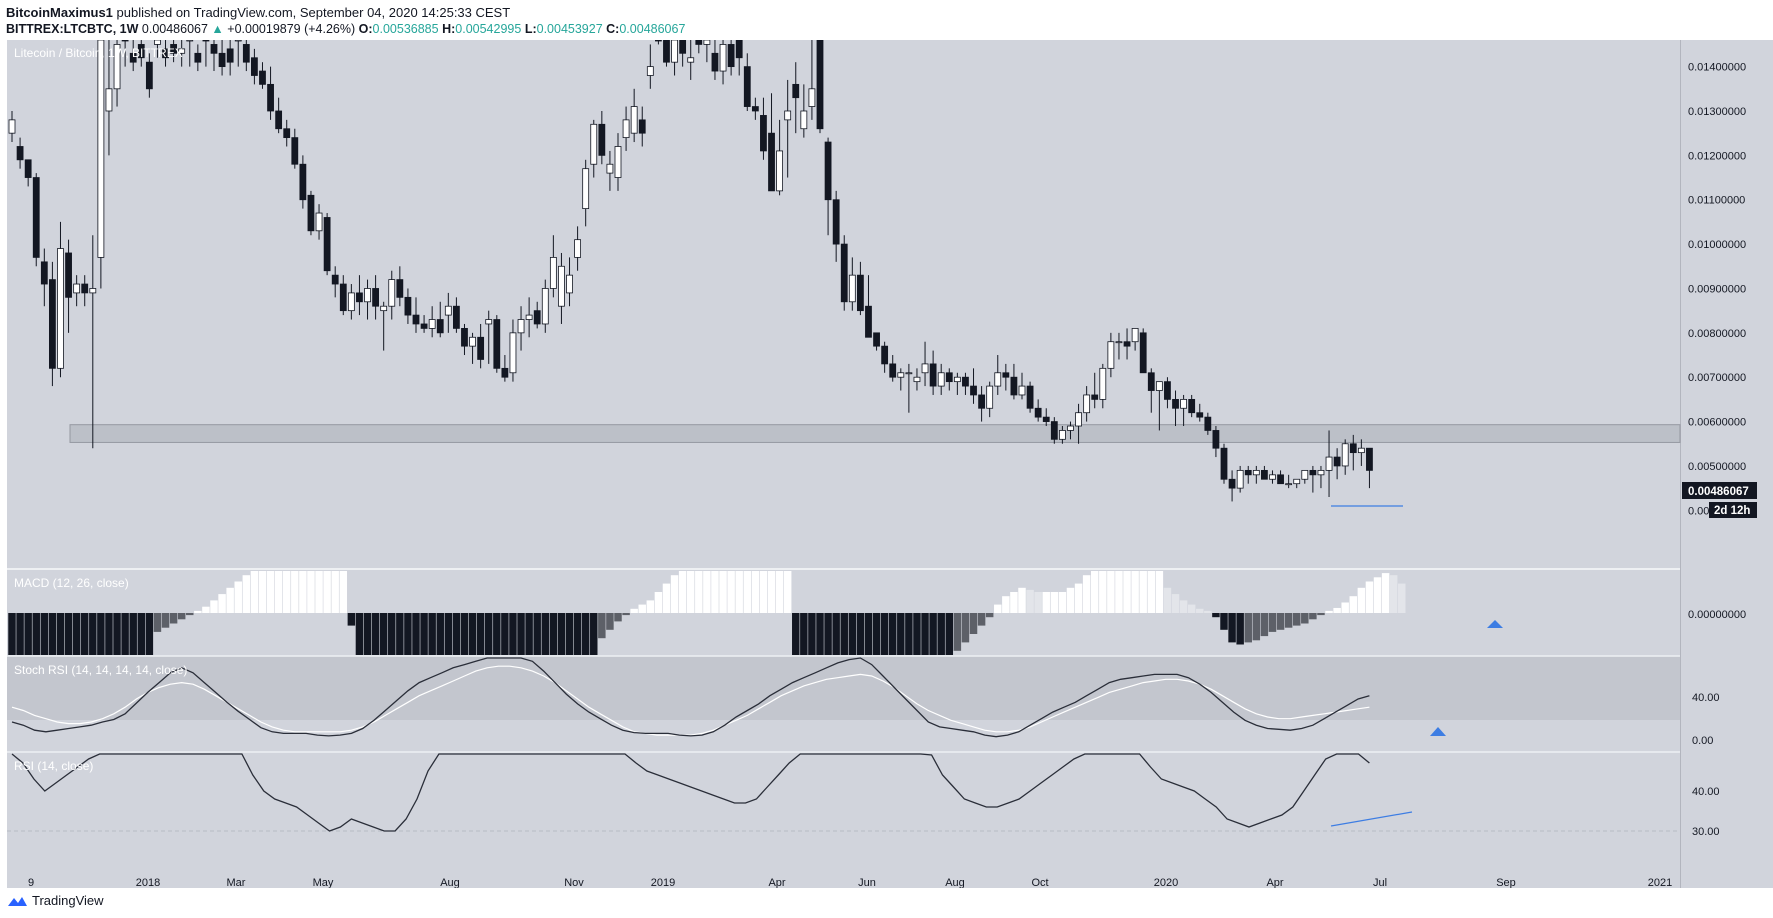 This screenshot has width=1773, height=918. I want to click on macd-bullish-marker-icon, so click(1495, 624).